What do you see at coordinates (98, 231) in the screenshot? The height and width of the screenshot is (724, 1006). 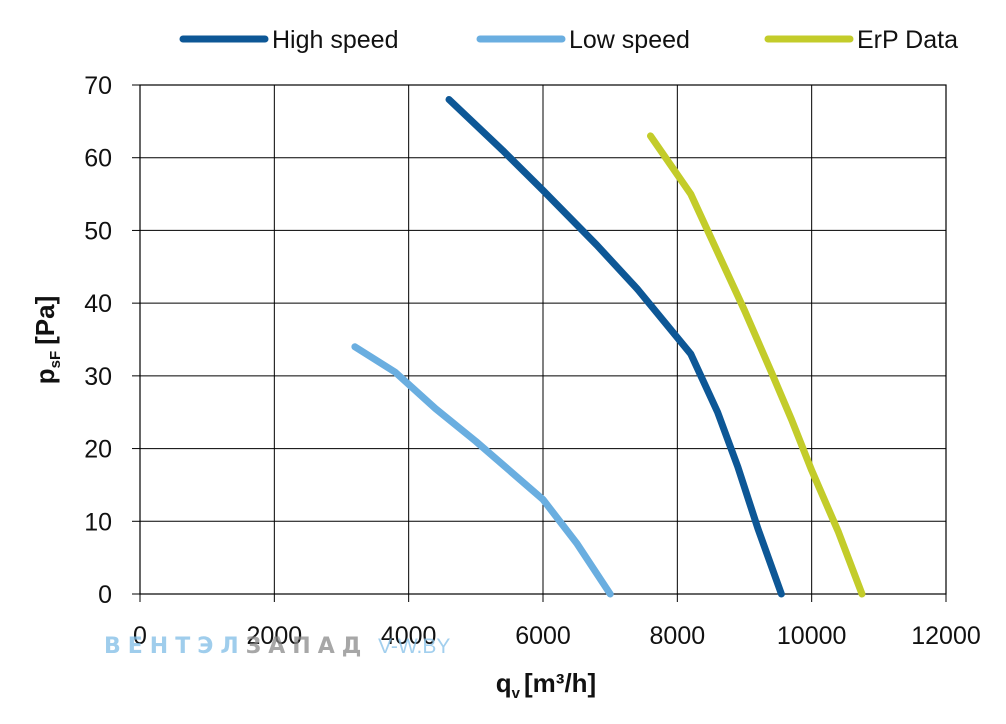 I see `y-tick-label: 50` at bounding box center [98, 231].